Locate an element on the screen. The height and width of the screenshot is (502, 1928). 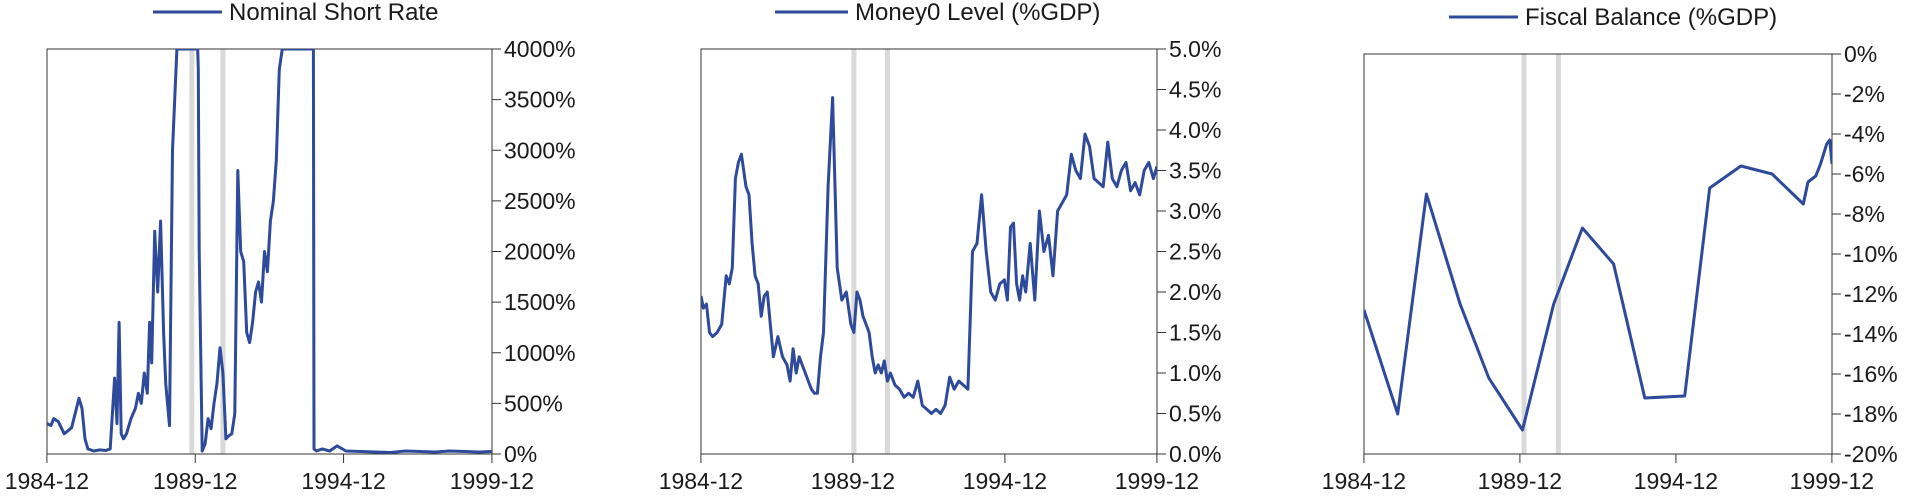
legend-label: Nominal Short Rate is located at coordinates (333, 13).